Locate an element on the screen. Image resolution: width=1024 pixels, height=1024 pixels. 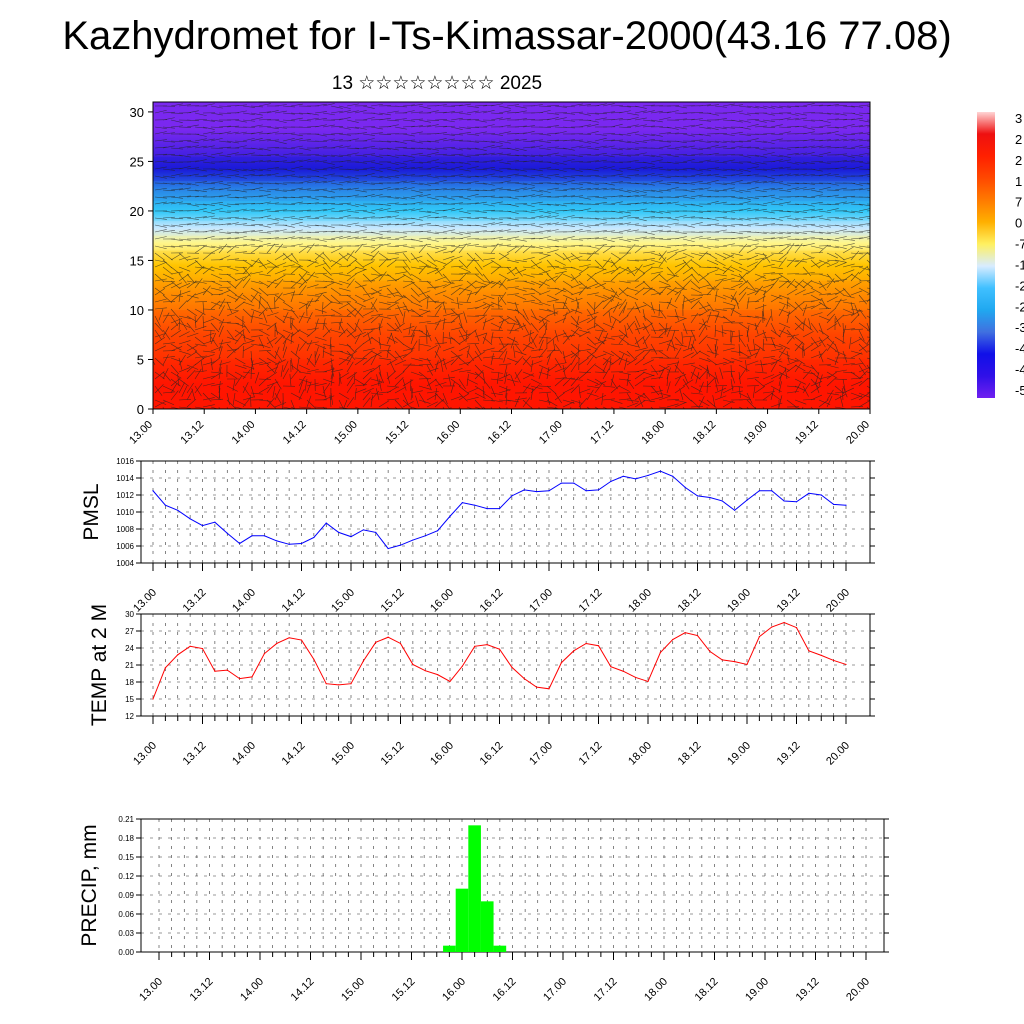
pmsl-x-tick-label: 19.12 is located at coordinates (789, 601).